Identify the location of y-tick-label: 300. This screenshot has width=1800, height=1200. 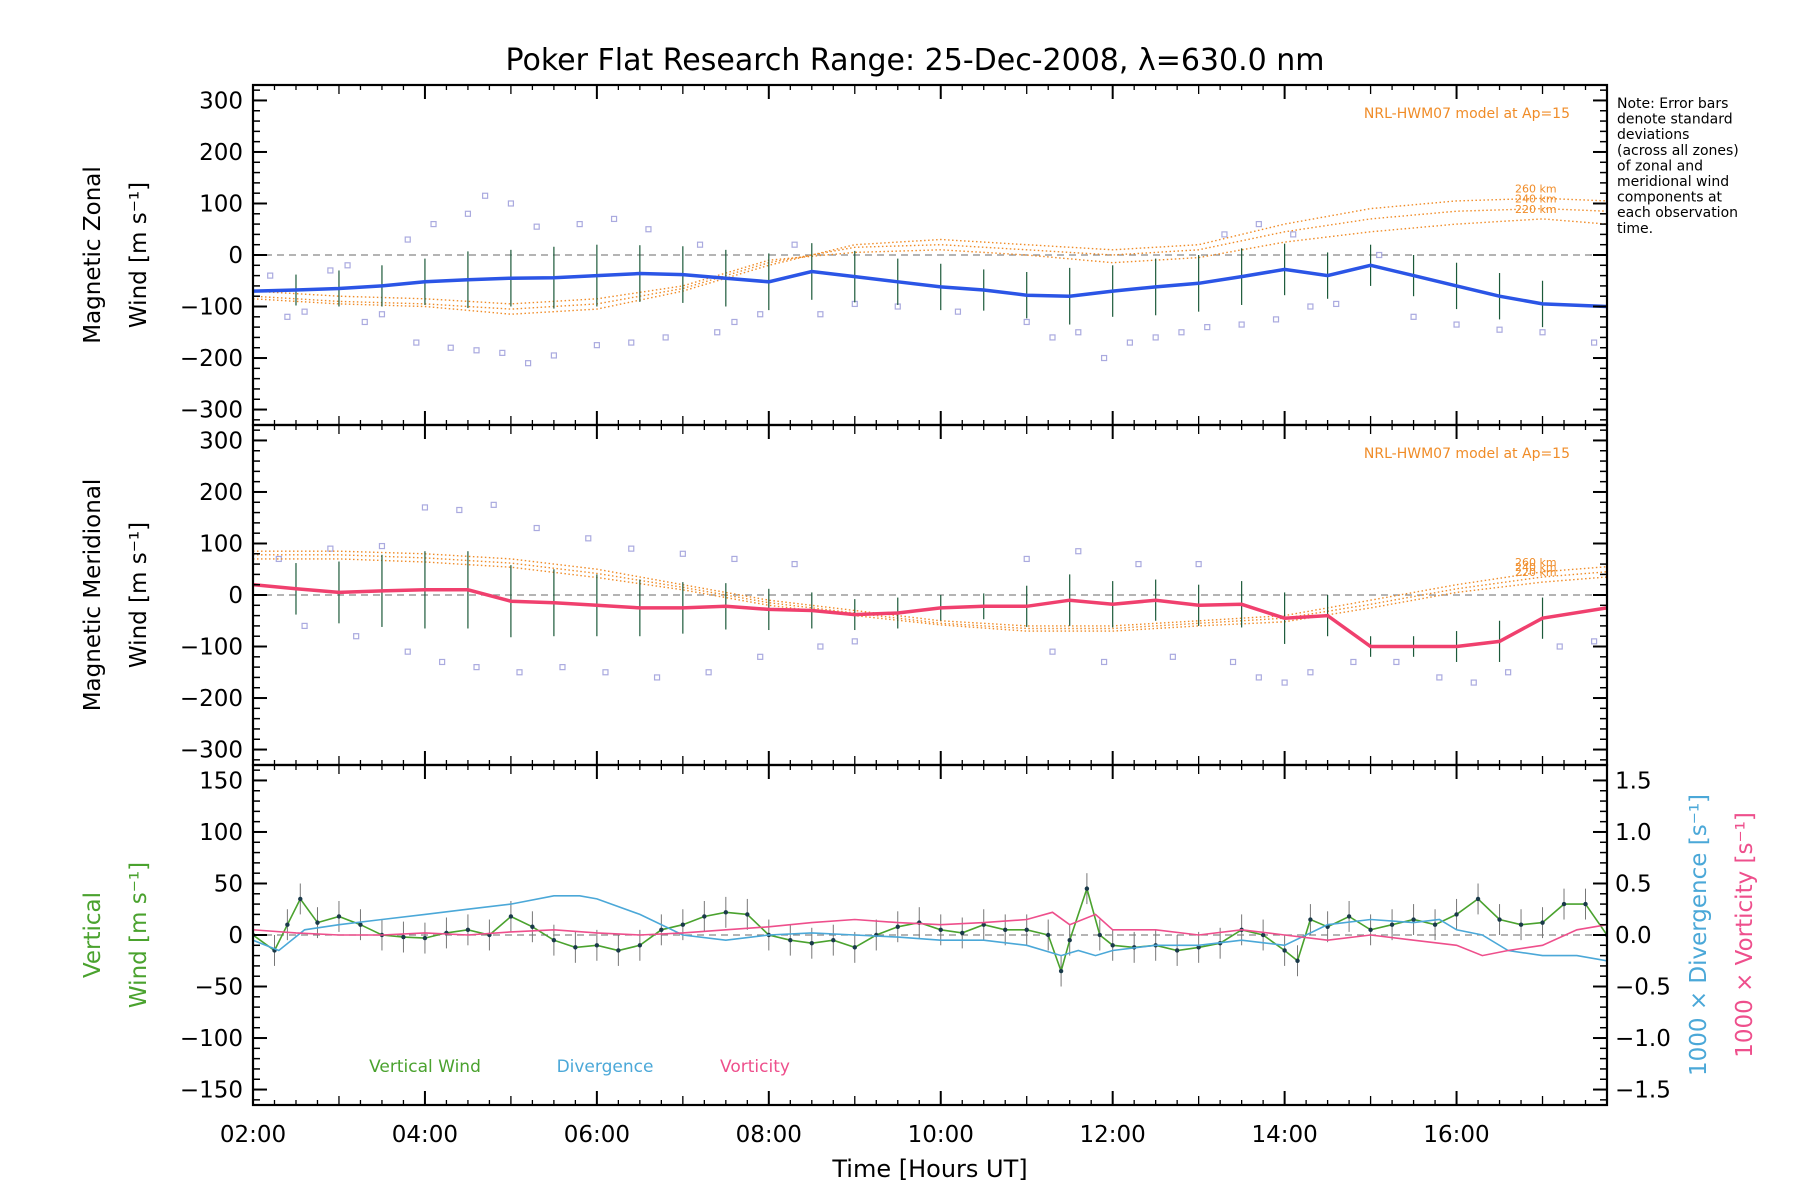
(221, 101).